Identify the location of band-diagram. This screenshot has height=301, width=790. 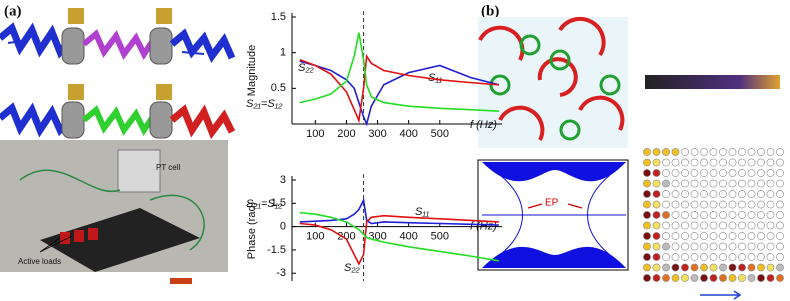
(553, 215).